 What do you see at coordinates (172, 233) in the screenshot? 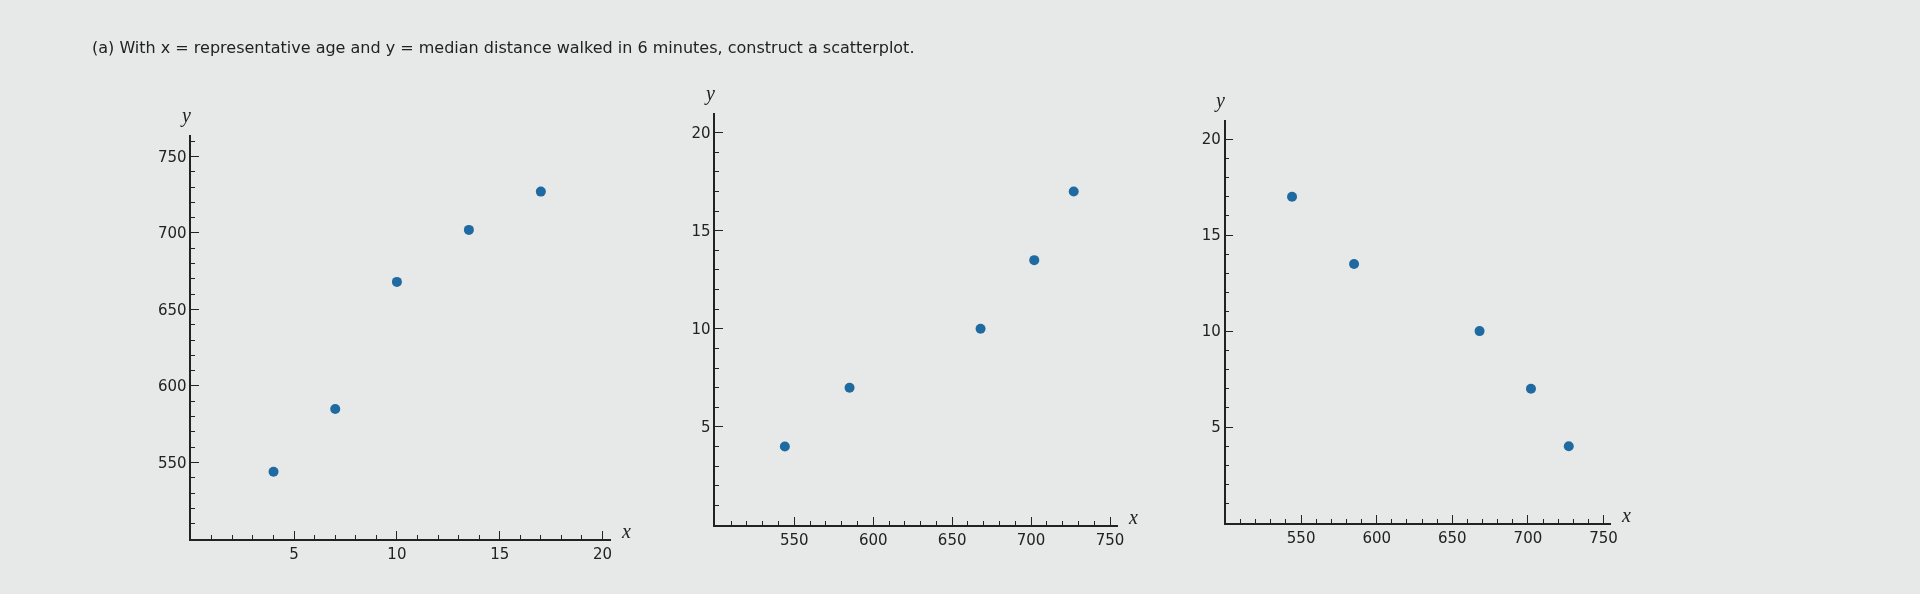
I see `y-tick-label: 700` at bounding box center [172, 233].